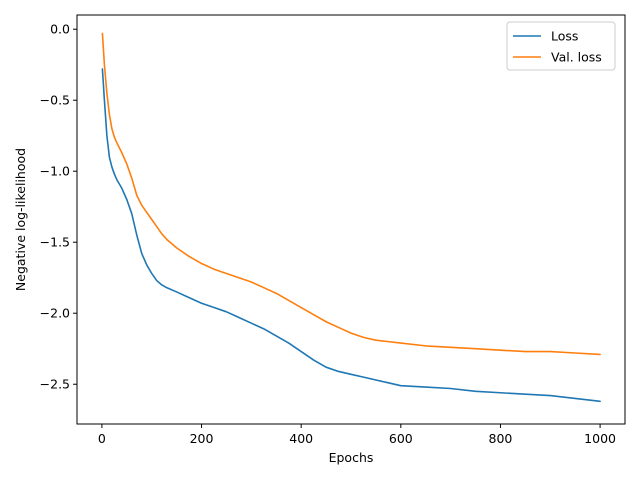 The image size is (640, 480). I want to click on x-tick-label: 800, so click(501, 438).